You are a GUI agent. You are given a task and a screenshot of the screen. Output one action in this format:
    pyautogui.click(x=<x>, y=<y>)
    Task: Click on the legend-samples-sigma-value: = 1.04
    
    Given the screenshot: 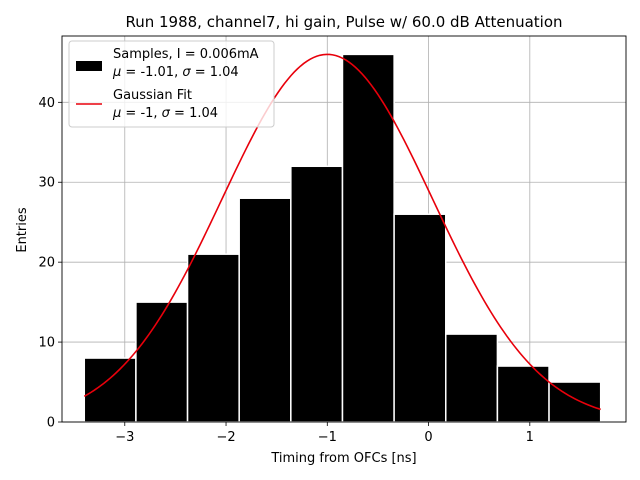 What is the action you would take?
    pyautogui.click(x=215, y=72)
    